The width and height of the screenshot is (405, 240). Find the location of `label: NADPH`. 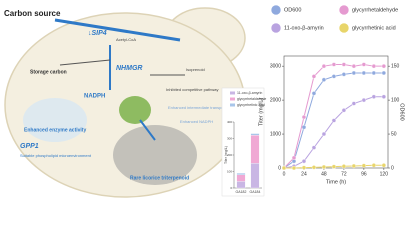

label: NADPH is located at coordinates (94, 97).